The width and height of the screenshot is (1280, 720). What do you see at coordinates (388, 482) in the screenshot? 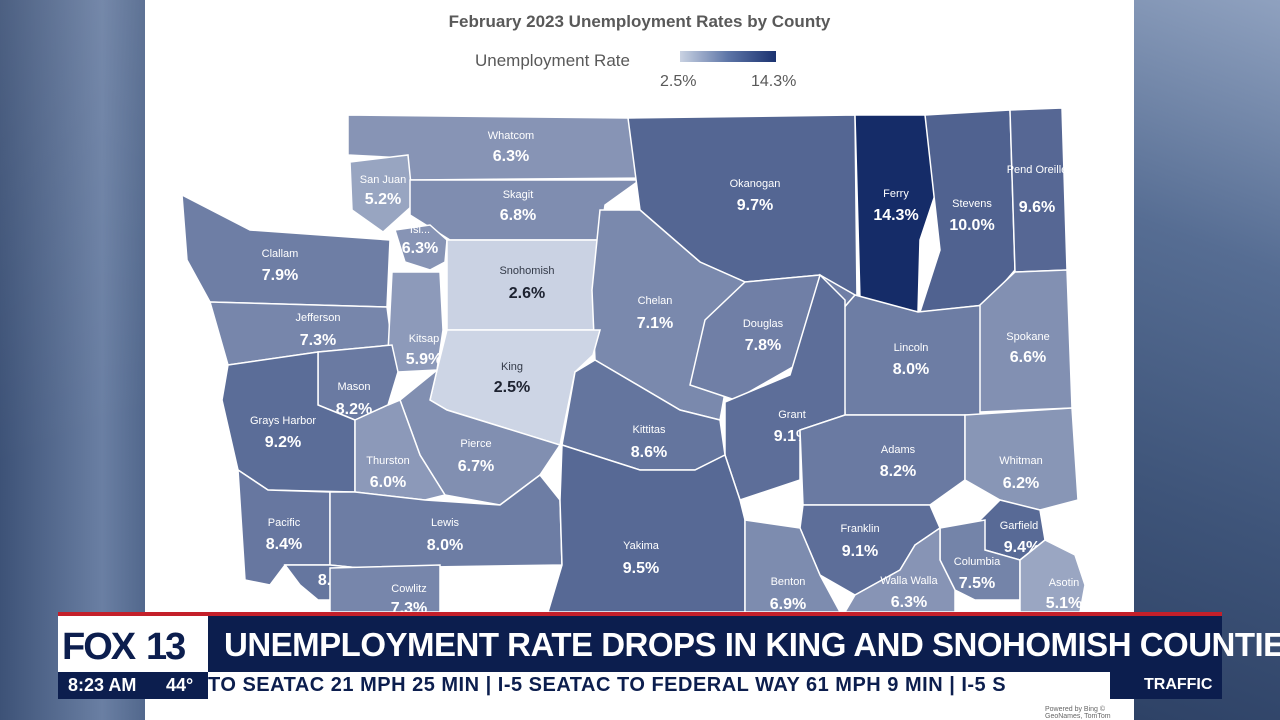
I see `county-rate-thurston: 6.0%` at bounding box center [388, 482].